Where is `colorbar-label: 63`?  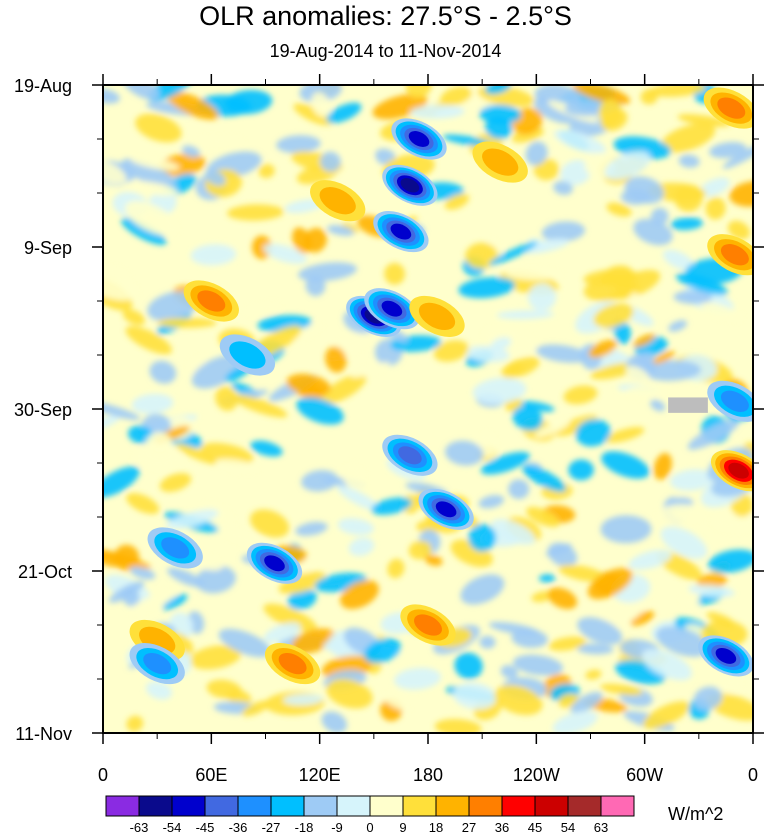 colorbar-label: 63 is located at coordinates (601, 827).